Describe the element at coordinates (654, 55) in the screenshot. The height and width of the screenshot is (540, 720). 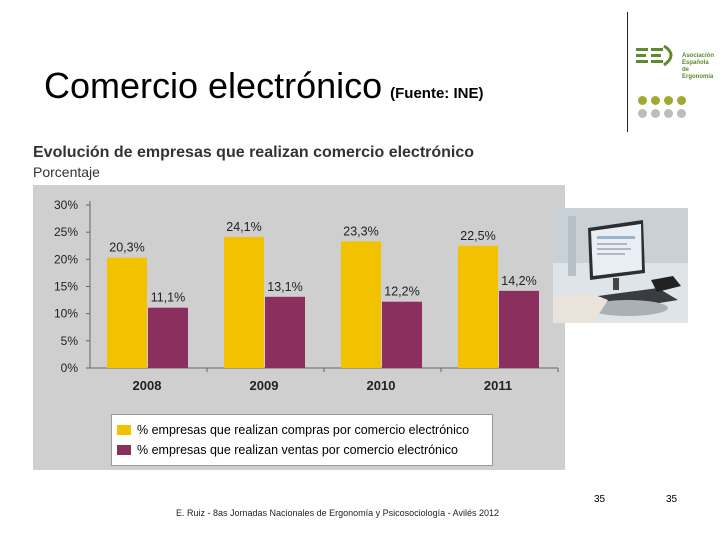
I see `aee-logo-mark-icon` at that location.